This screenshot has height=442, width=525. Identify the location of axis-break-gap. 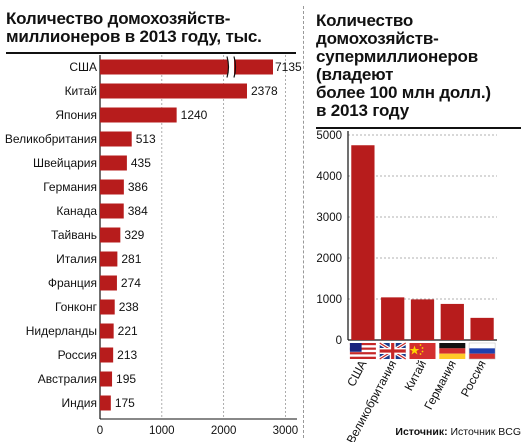
(231, 67).